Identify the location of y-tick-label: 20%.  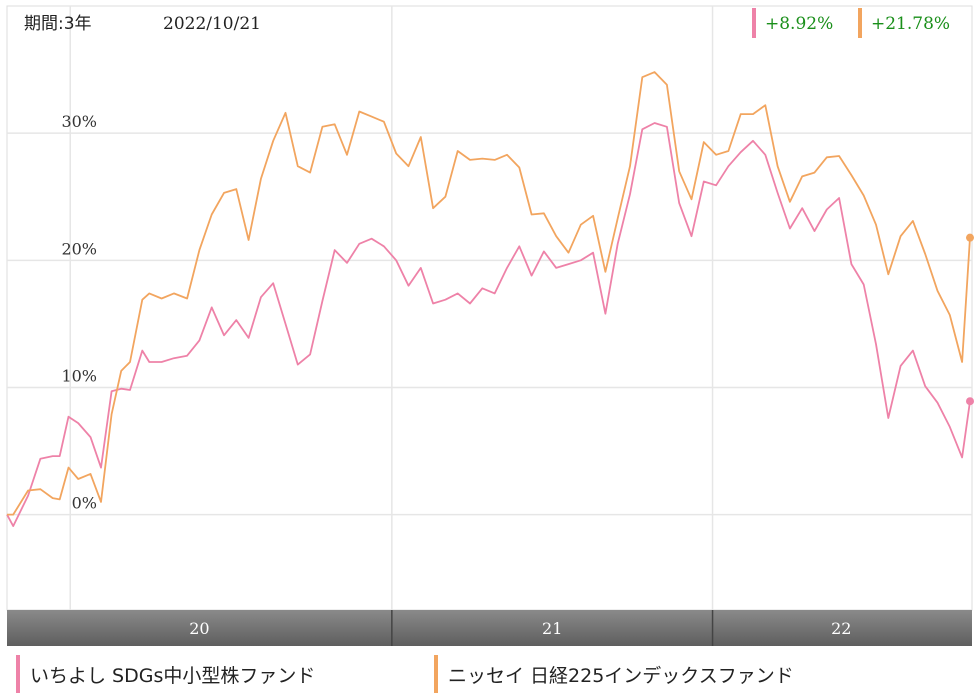
(79, 248).